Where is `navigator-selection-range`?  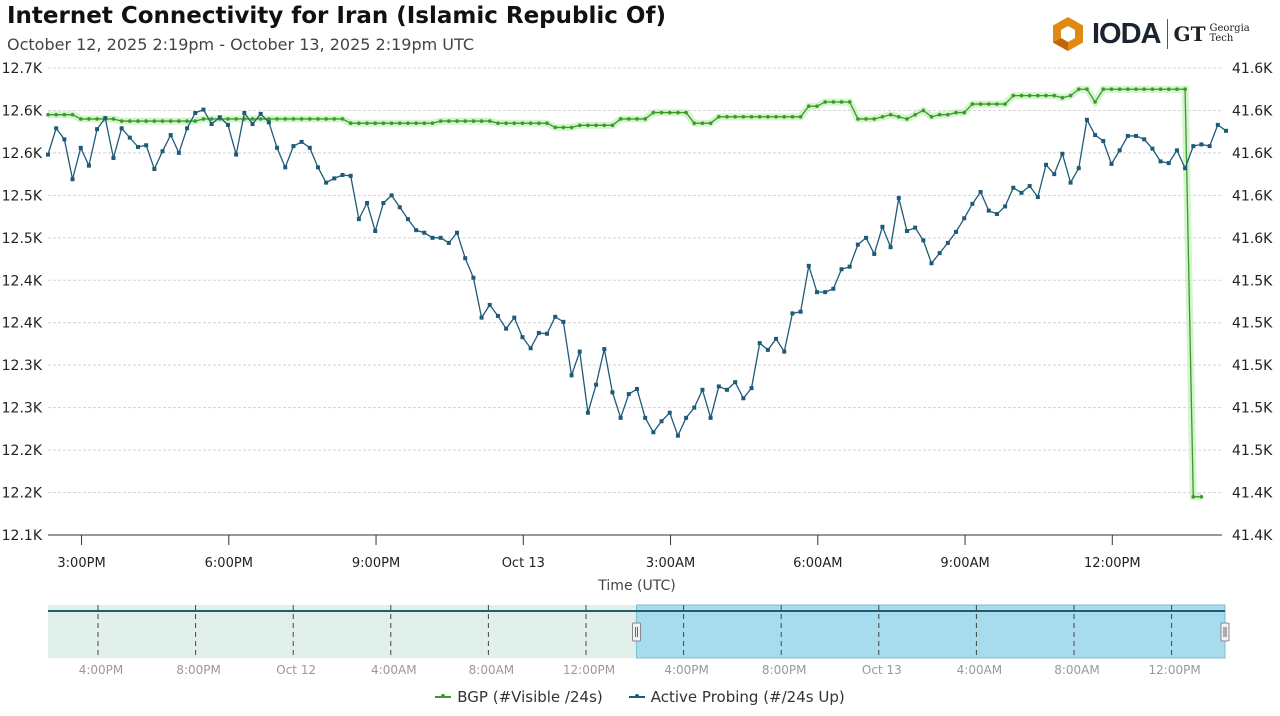 navigator-selection-range is located at coordinates (931, 631).